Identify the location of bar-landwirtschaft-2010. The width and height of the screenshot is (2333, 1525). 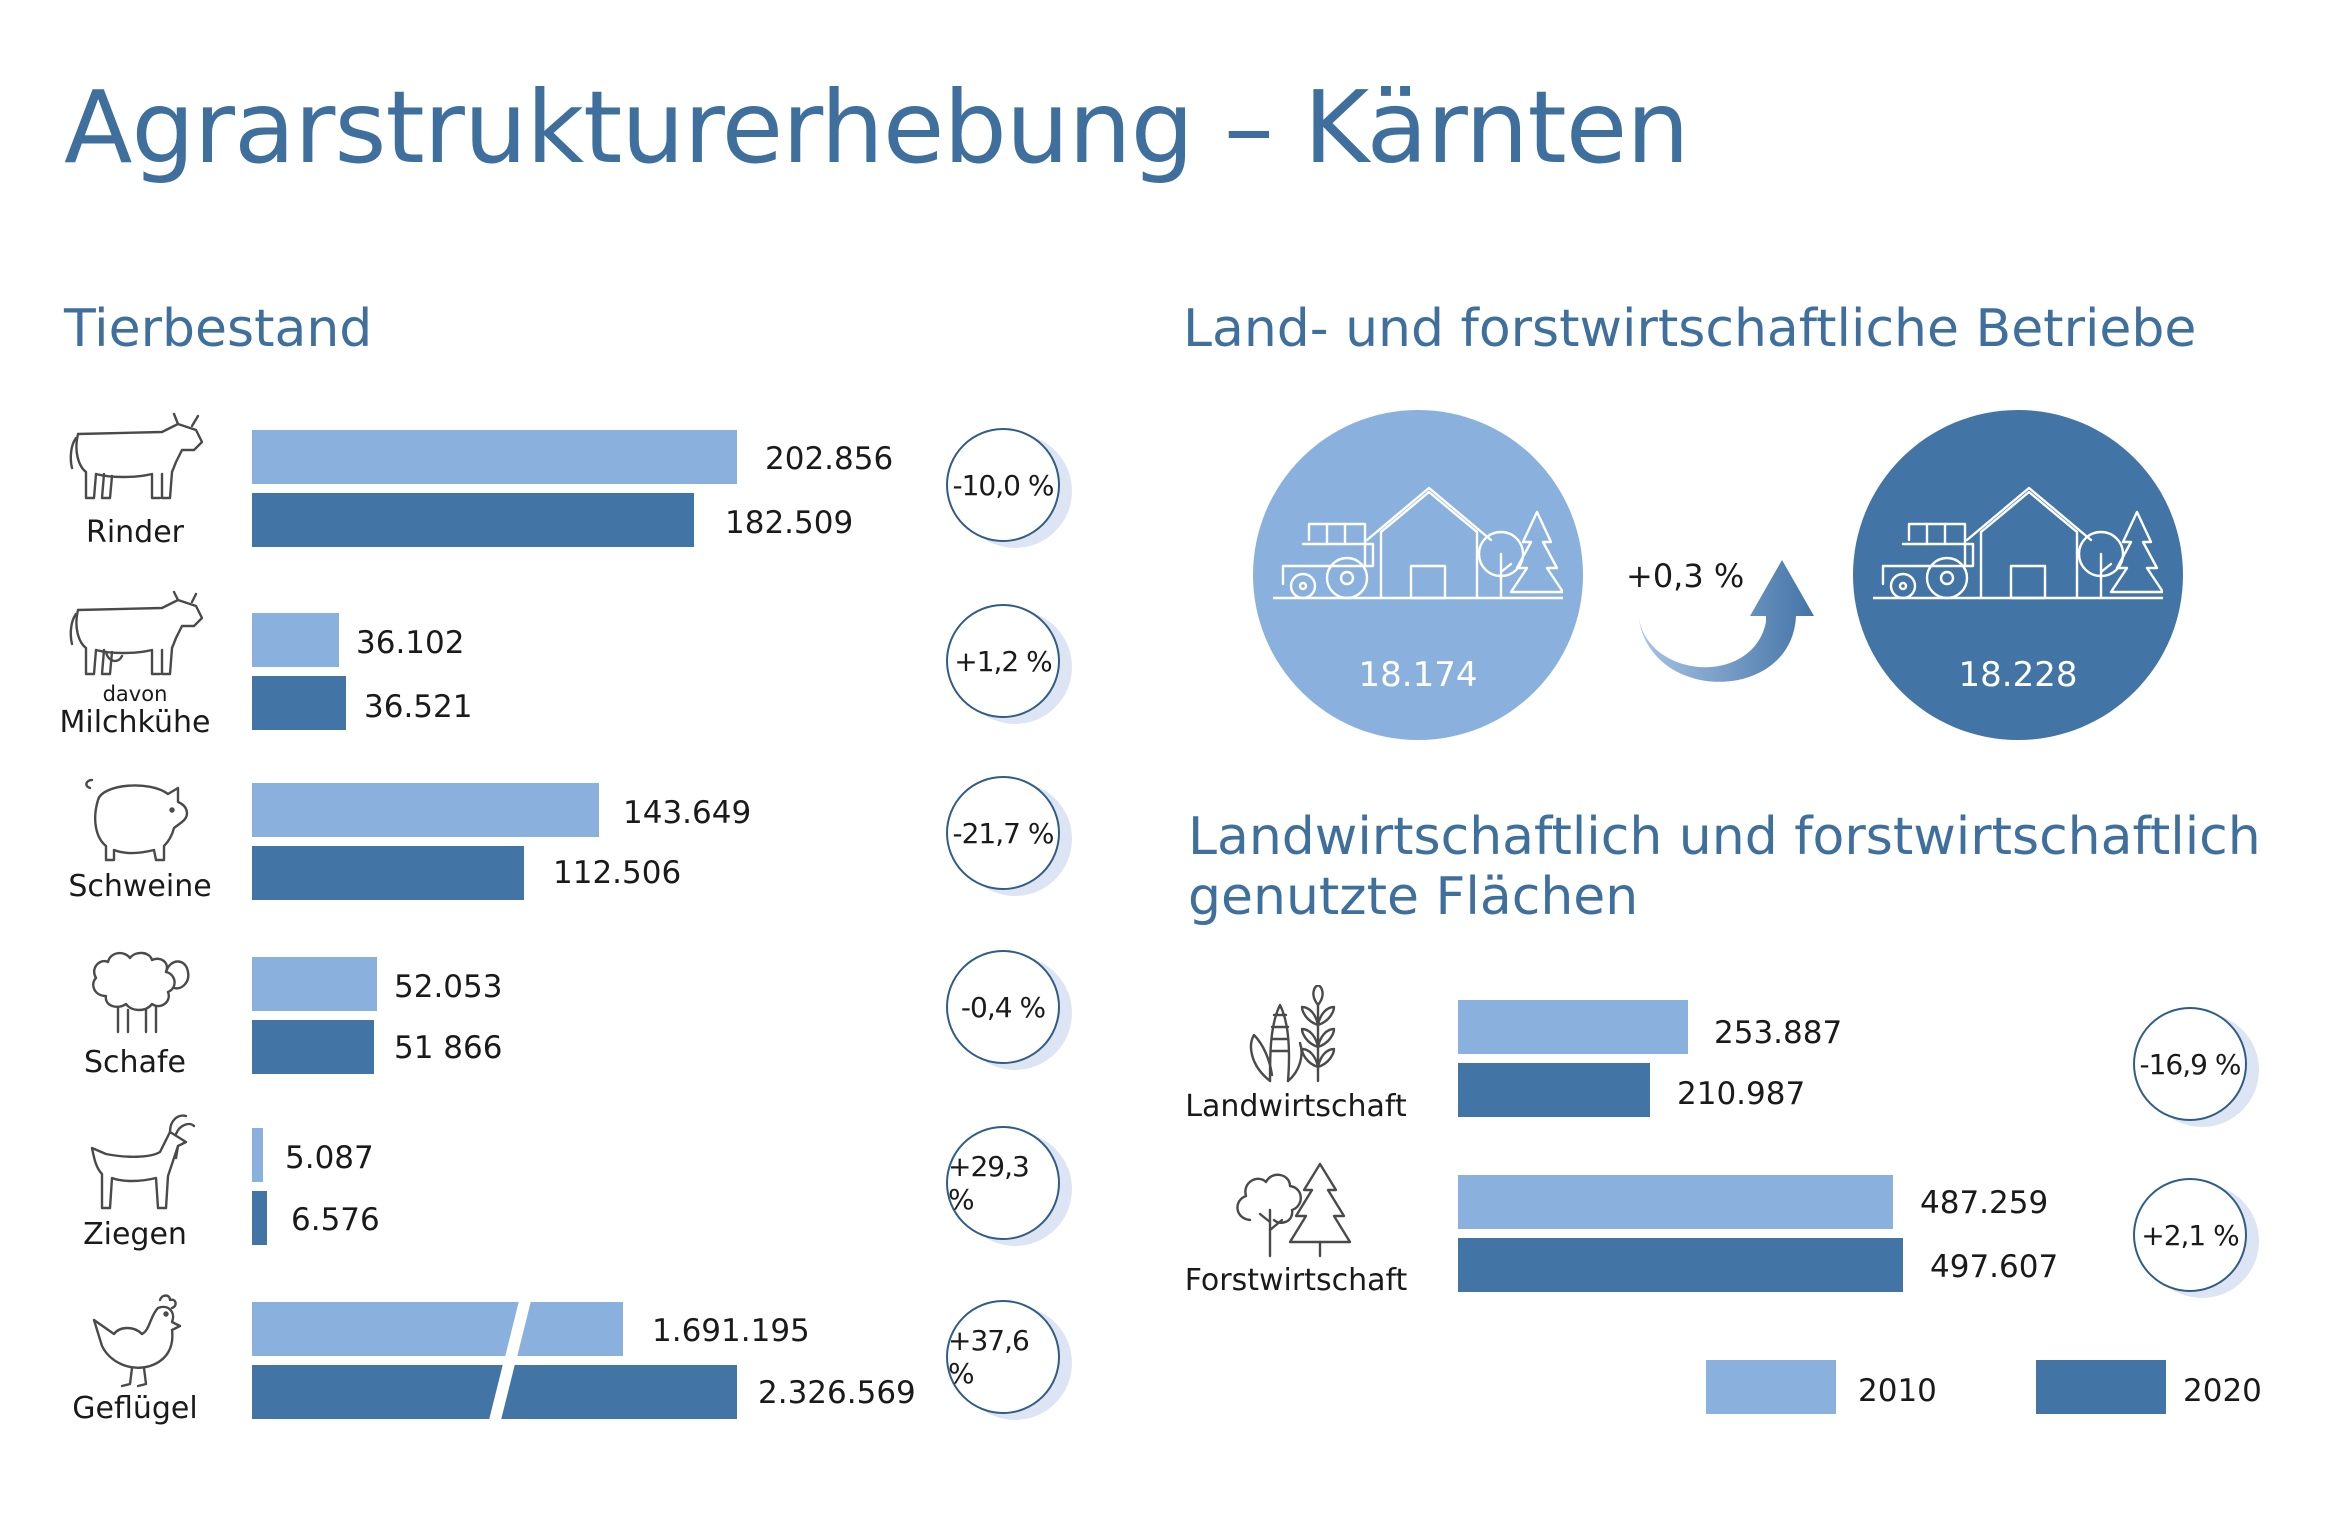
(1573, 1027).